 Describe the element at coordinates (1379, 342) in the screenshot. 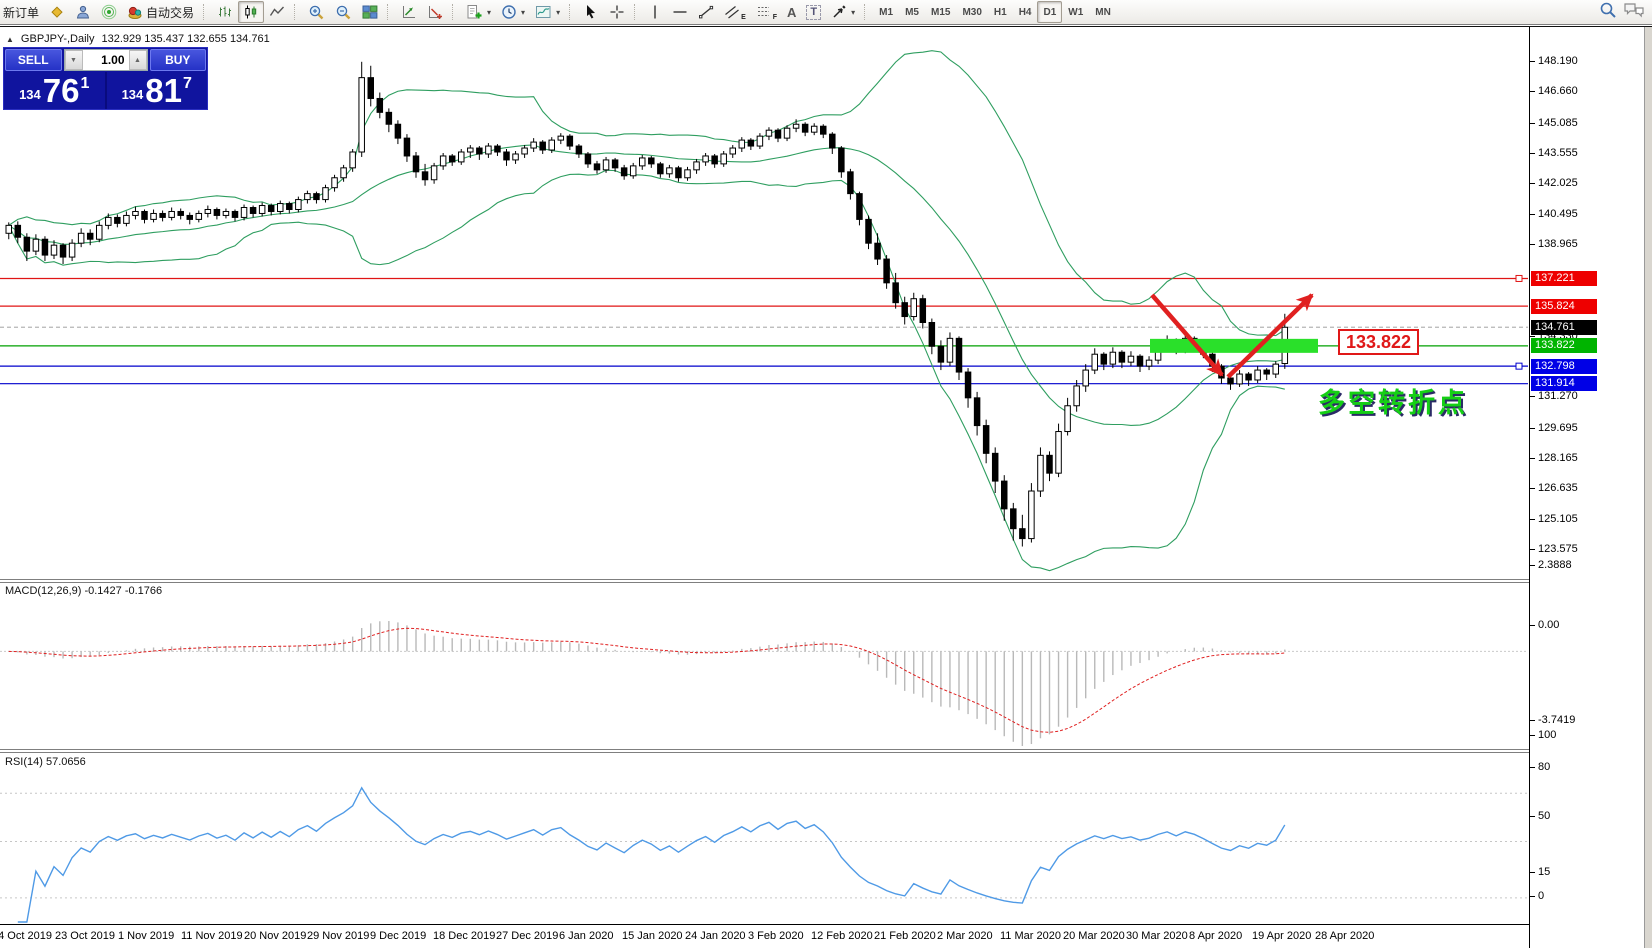

I see `level-price-label: 133.822` at that location.